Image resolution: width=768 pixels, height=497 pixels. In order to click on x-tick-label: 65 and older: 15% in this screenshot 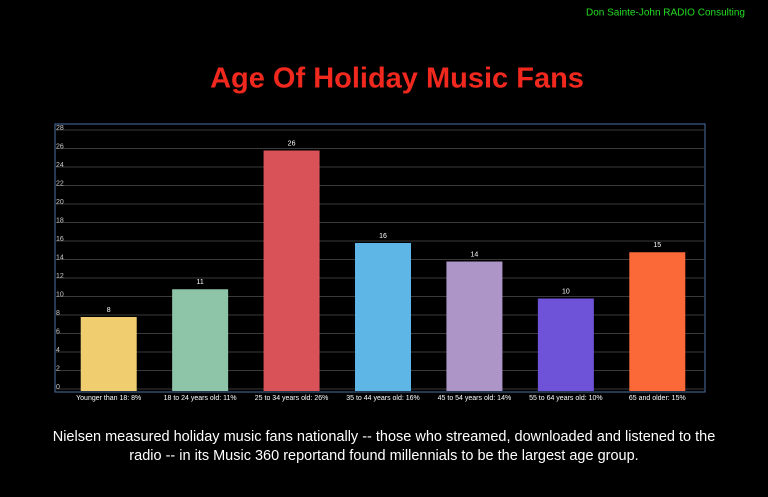, I will do `click(657, 398)`.